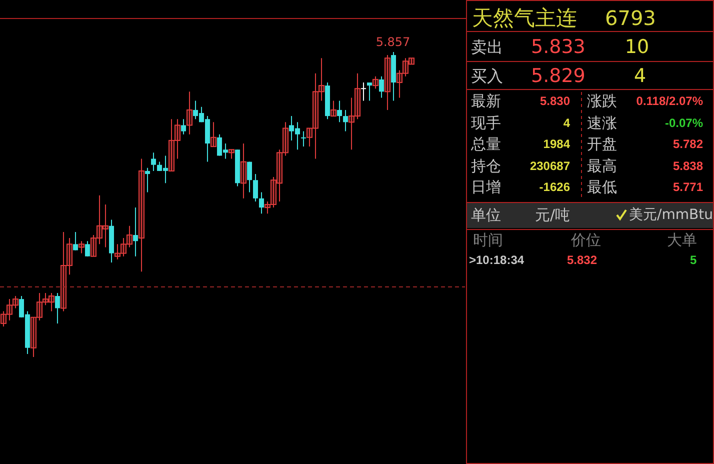 This screenshot has height=464, width=714. What do you see at coordinates (684, 123) in the screenshot?
I see `text: -0.07%` at bounding box center [684, 123].